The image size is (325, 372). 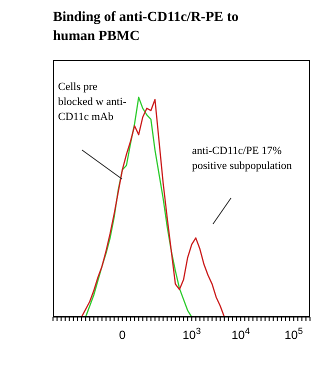 I want to click on annotation: anti-CD11c/PE 17% positive subpopulation, so click(x=242, y=159).